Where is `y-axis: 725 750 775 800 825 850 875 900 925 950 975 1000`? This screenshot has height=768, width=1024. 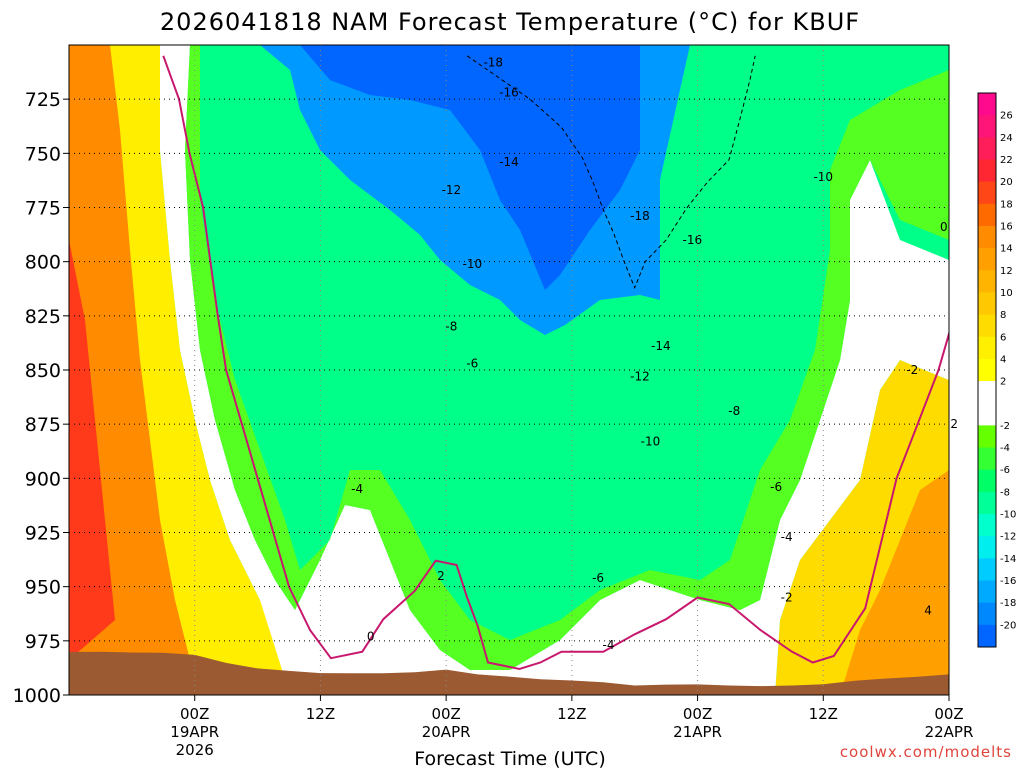 y-axis: 725 750 775 800 825 850 875 900 925 950 975 1000 is located at coordinates (41, 398).